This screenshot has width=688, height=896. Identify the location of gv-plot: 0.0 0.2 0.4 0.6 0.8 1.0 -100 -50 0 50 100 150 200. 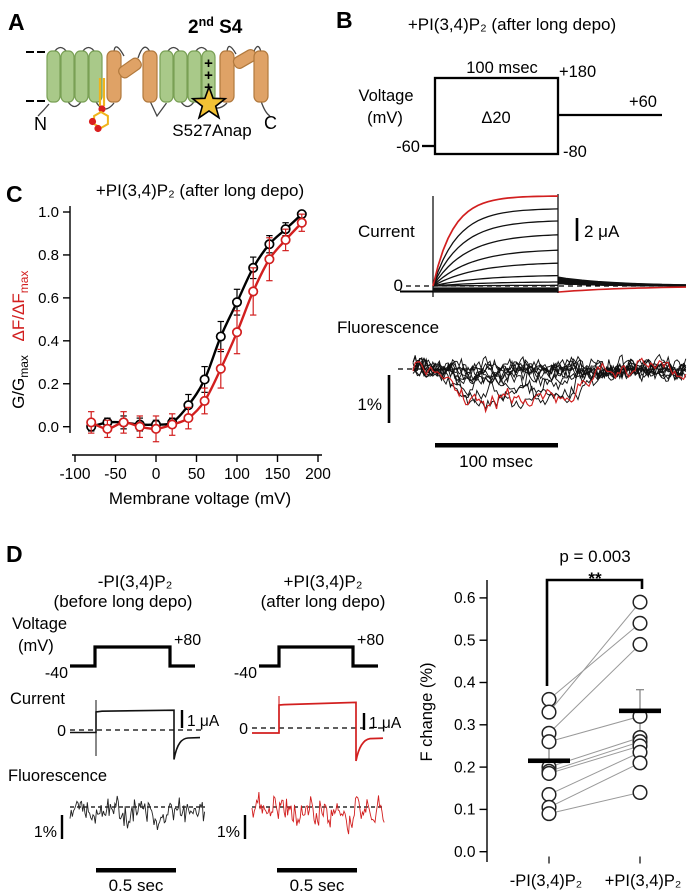
(184, 343).